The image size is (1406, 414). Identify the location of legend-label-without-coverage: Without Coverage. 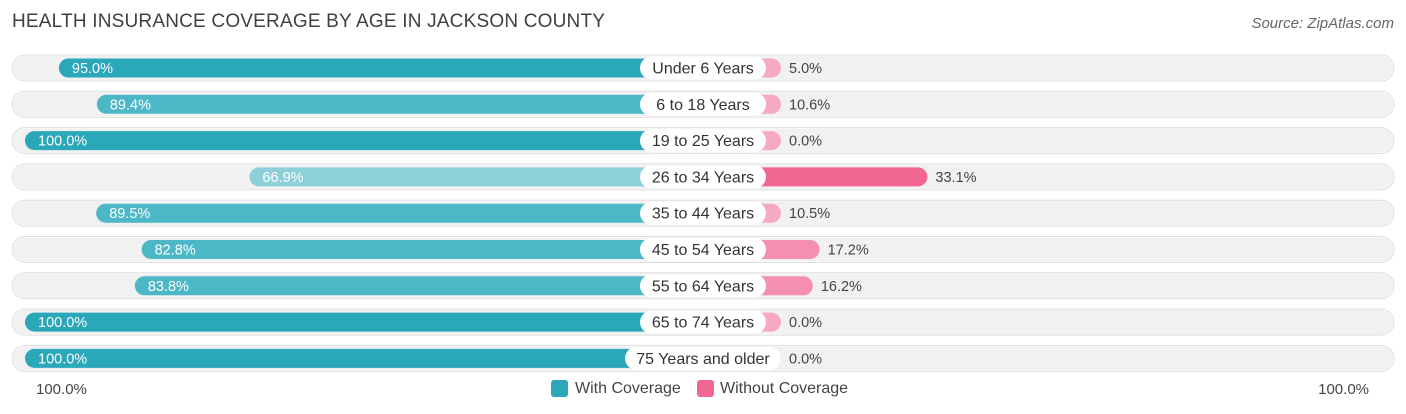
(784, 388).